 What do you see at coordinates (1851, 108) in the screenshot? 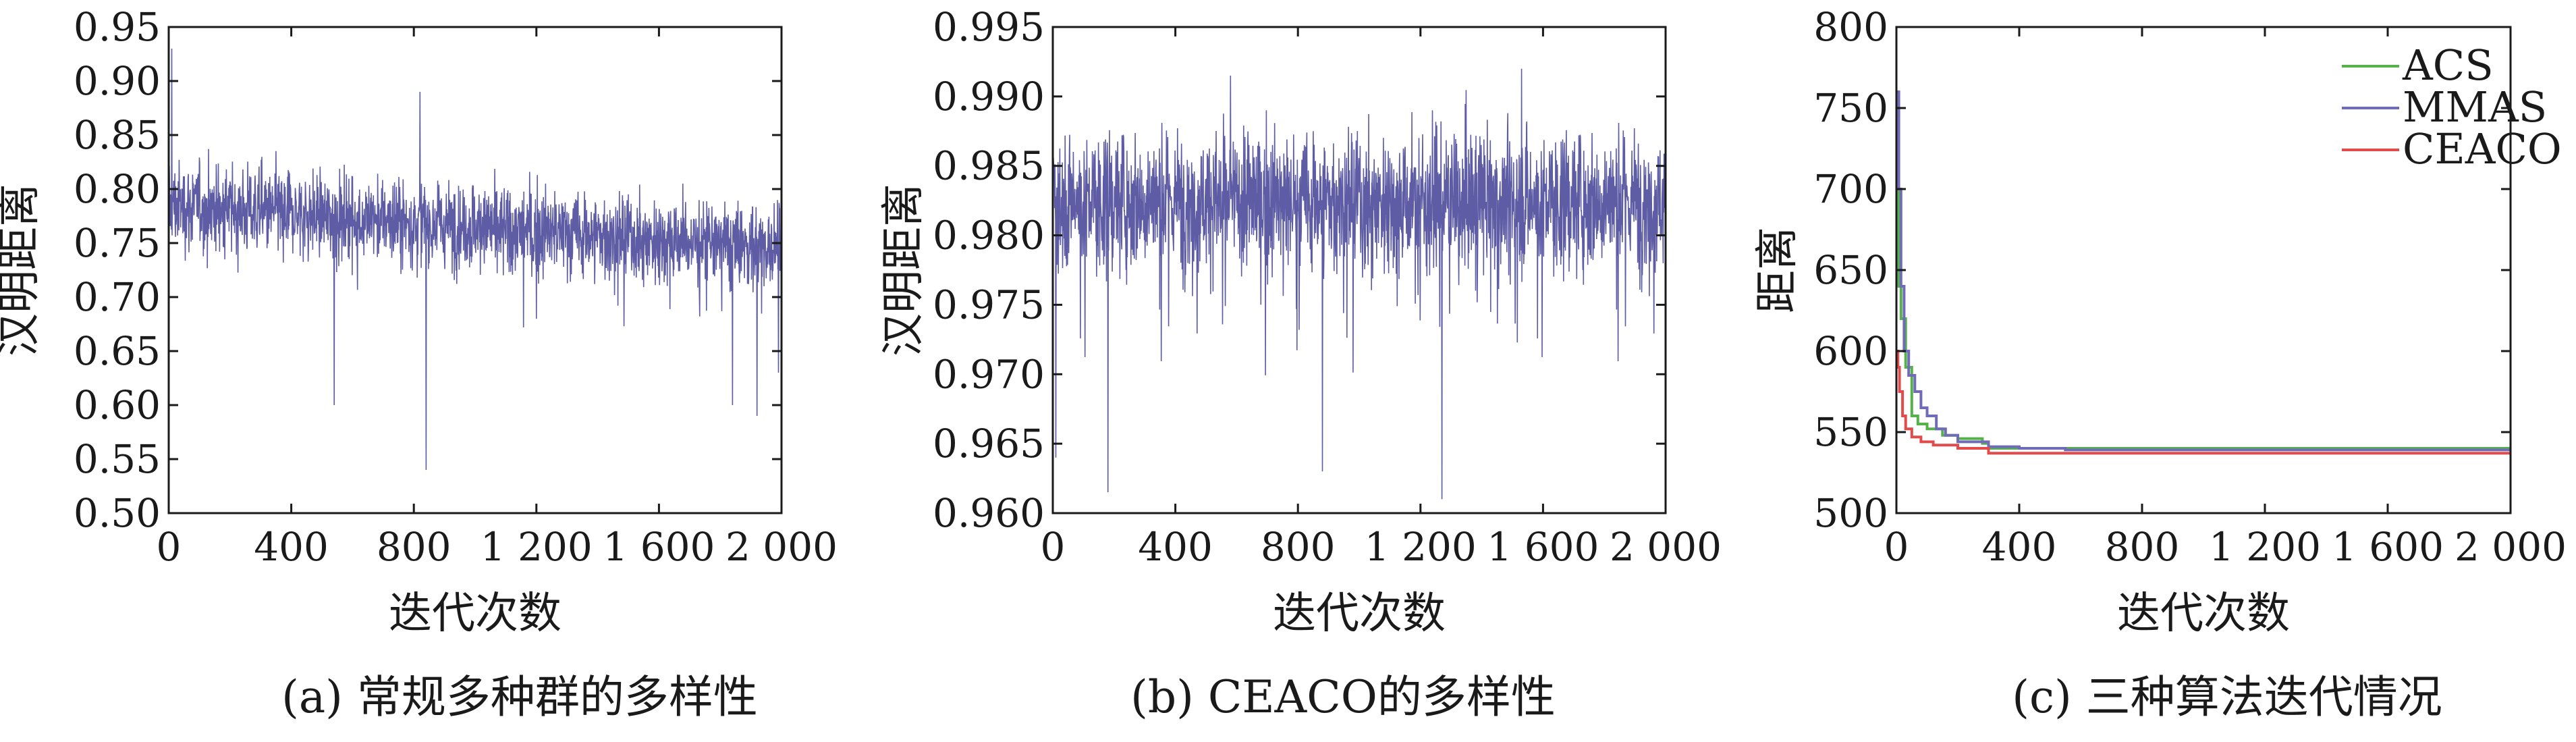
I see `y-tick-label: 750` at bounding box center [1851, 108].